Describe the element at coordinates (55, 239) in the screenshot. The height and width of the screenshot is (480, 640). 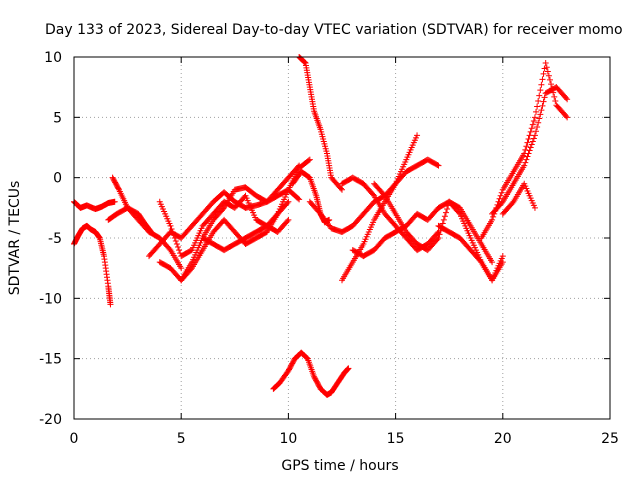
I see `y-tick-label: -5` at that location.